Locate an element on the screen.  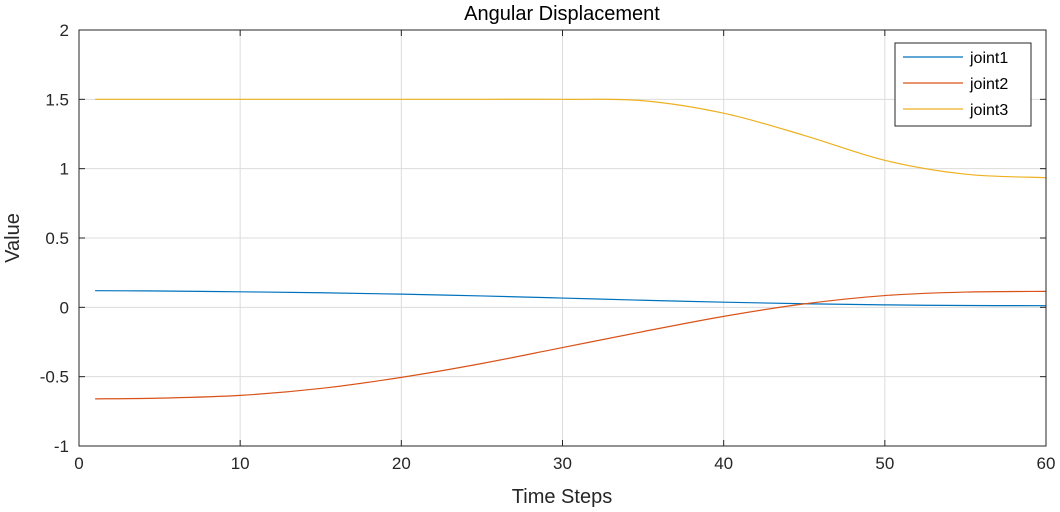
y-tick-label: 2 is located at coordinates (64, 30).